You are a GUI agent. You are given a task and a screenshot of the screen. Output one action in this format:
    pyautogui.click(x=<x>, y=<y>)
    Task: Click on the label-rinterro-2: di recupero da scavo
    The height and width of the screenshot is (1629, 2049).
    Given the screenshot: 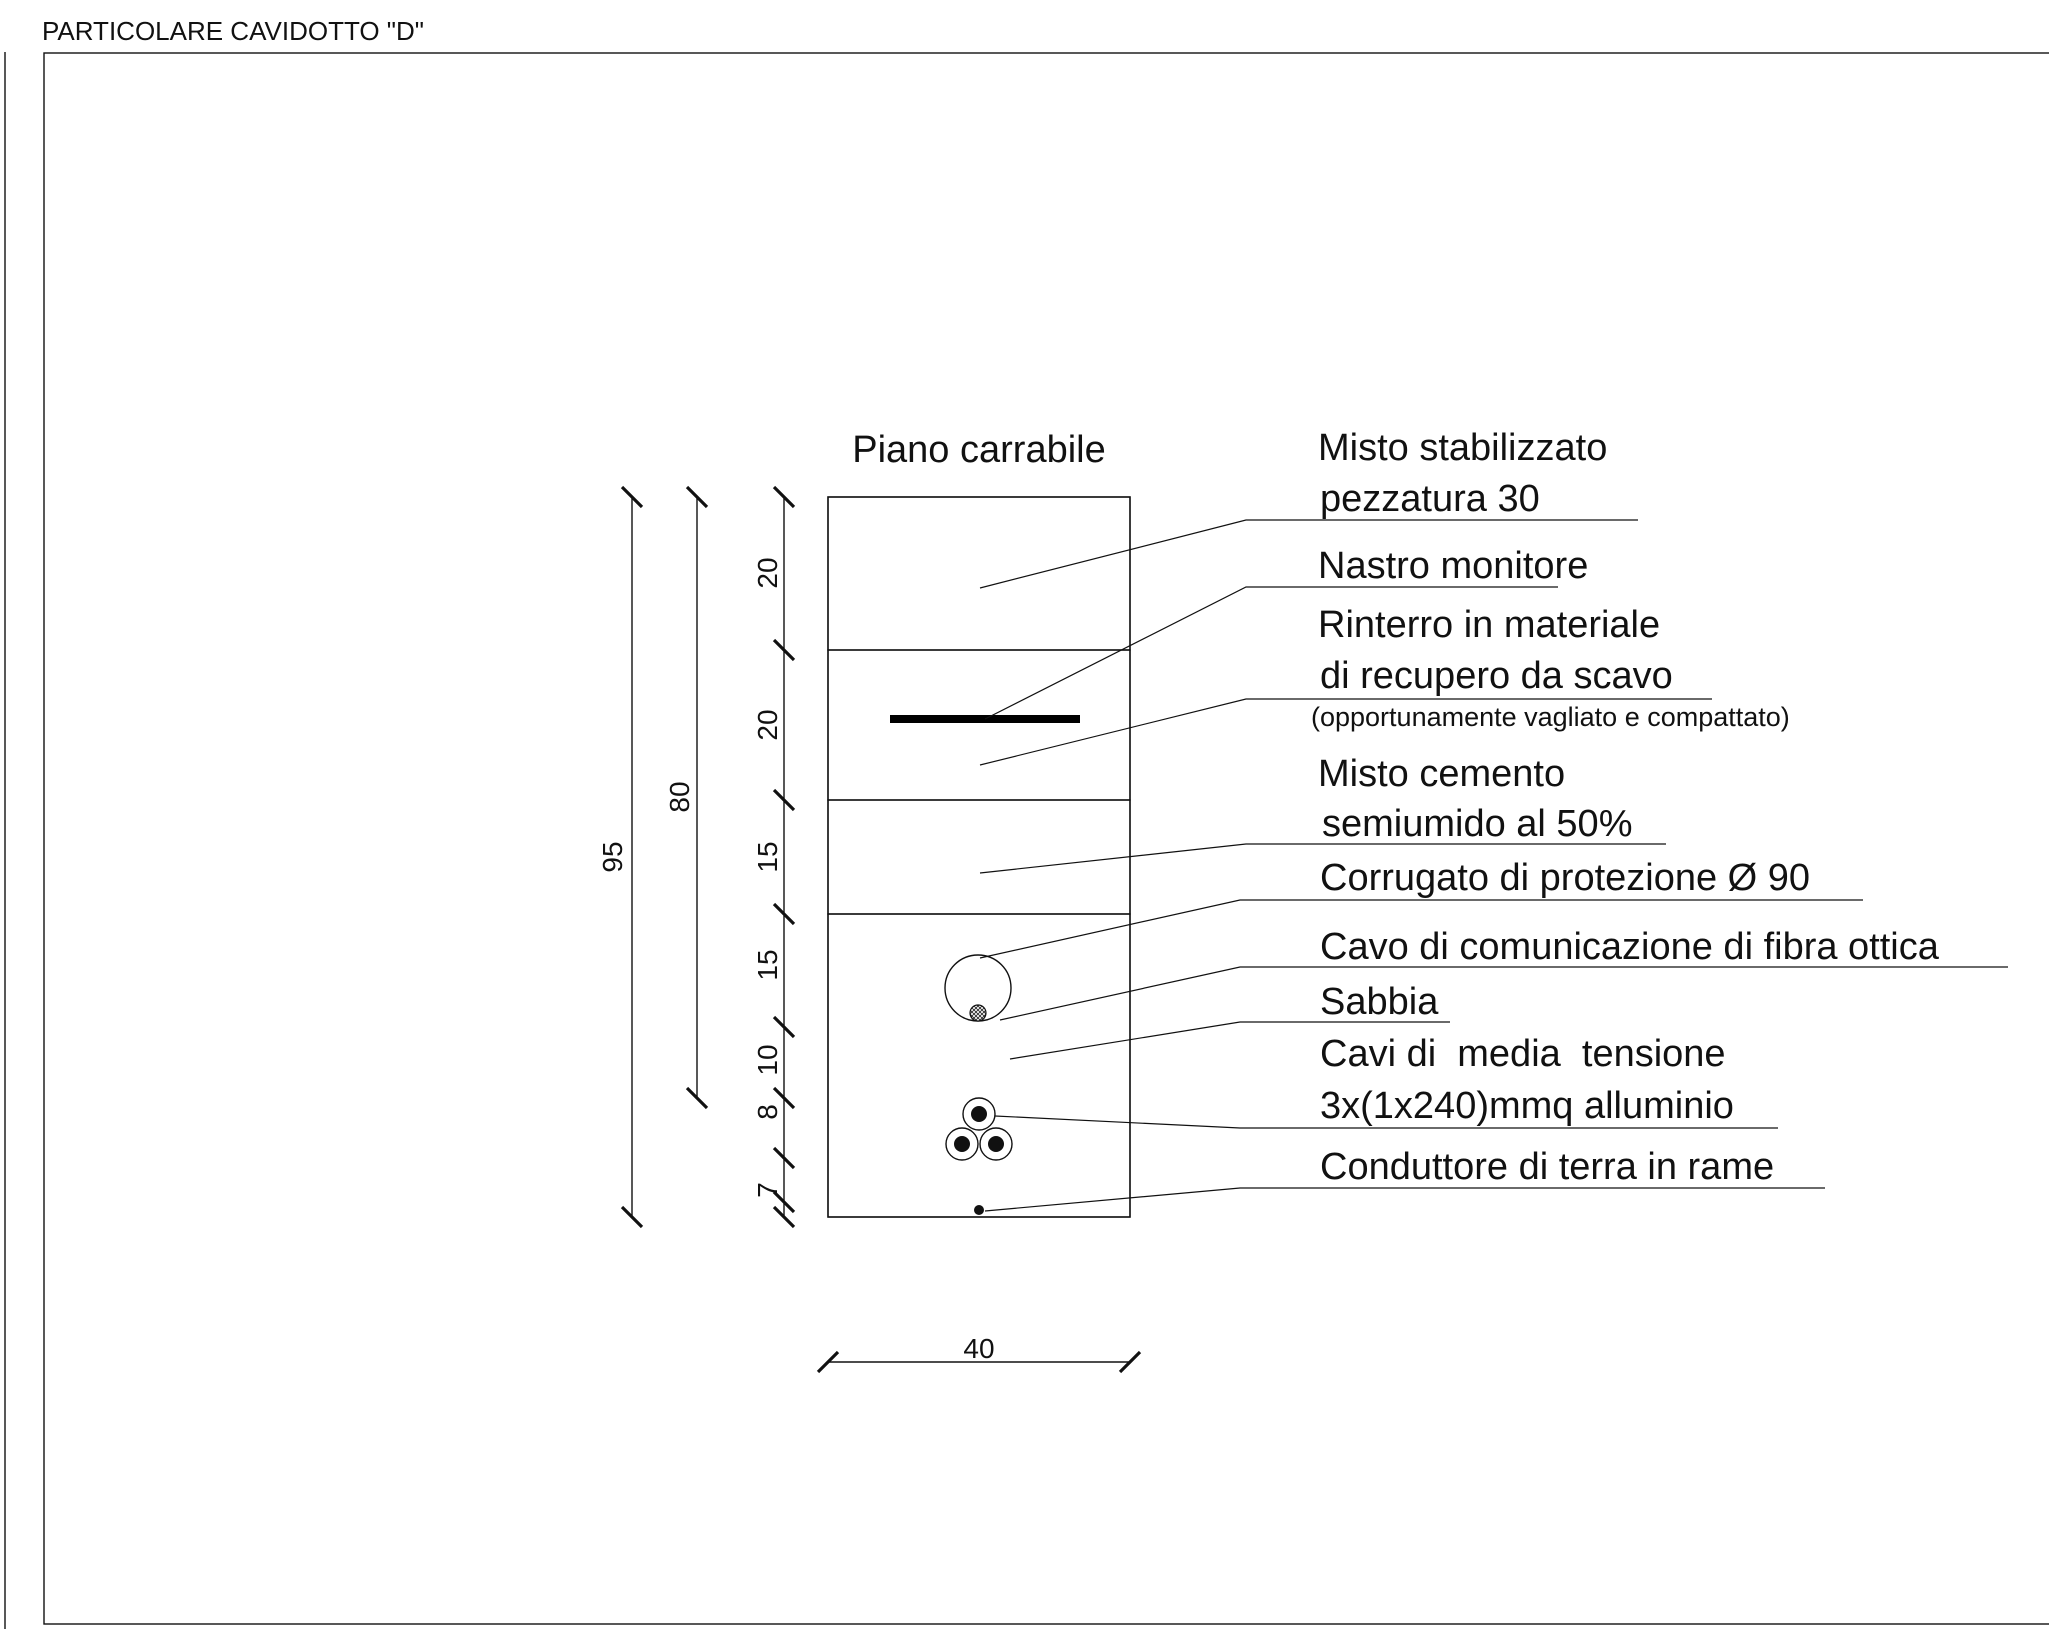 What is the action you would take?
    pyautogui.click(x=1496, y=676)
    